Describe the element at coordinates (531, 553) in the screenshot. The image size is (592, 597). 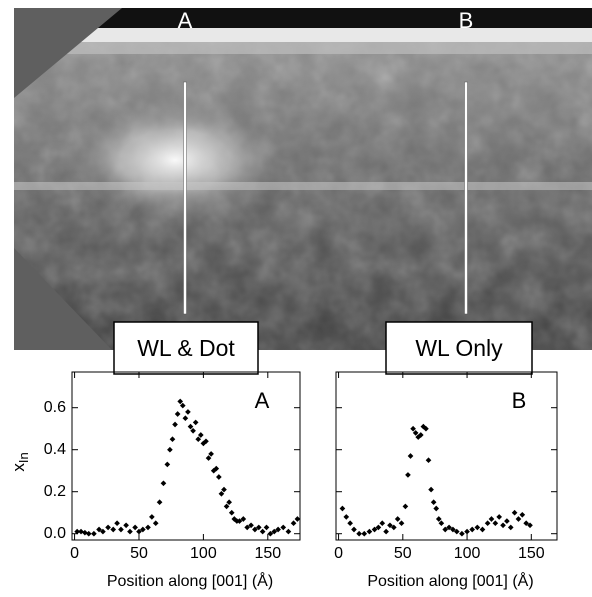
I see `x-tick-label: 150` at that location.